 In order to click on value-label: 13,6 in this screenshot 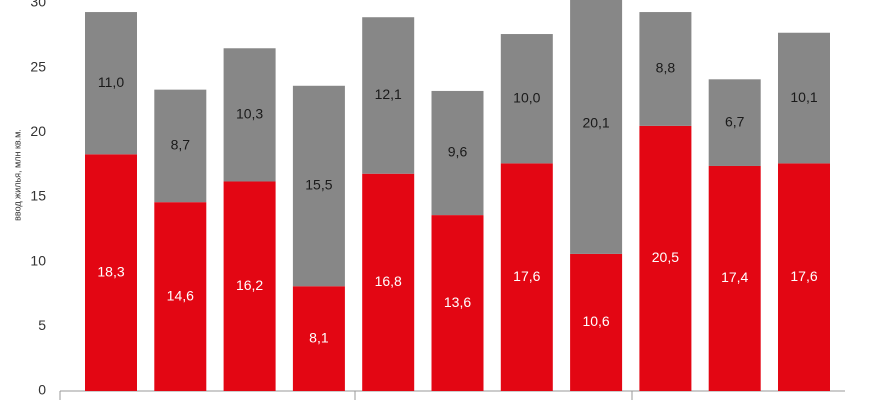, I will do `click(457, 302)`.